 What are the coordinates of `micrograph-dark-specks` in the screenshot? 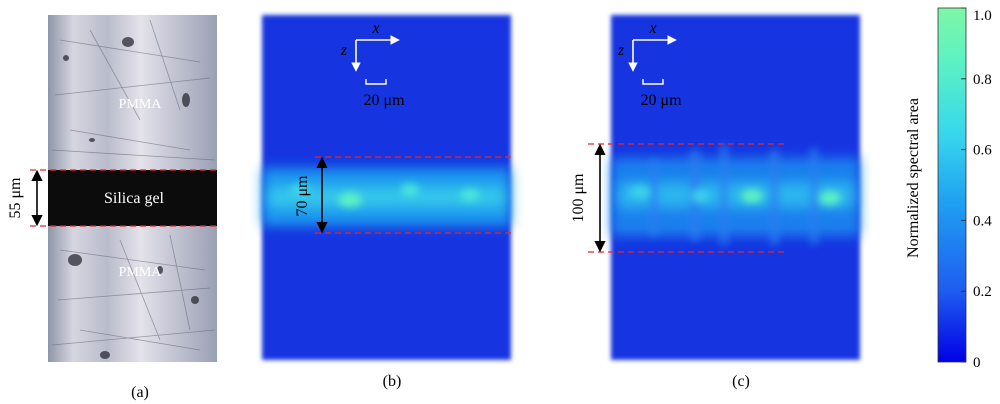 It's located at (131, 198).